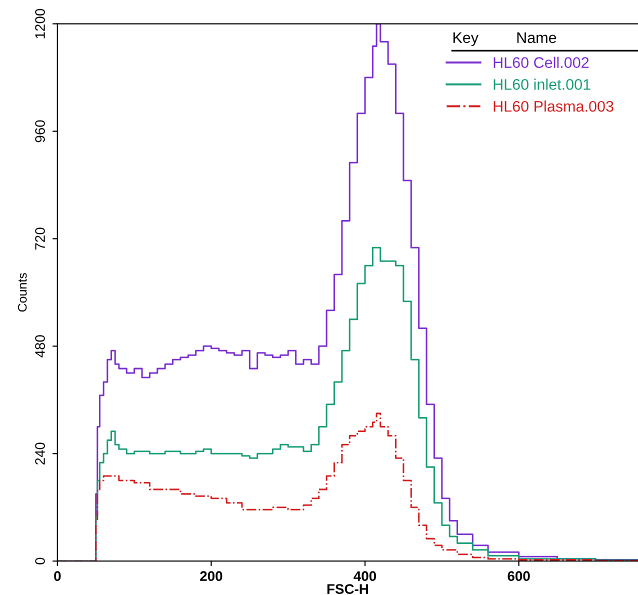 This screenshot has height=595, width=638. Describe the element at coordinates (536, 38) in the screenshot. I see `annotation: Name` at that location.